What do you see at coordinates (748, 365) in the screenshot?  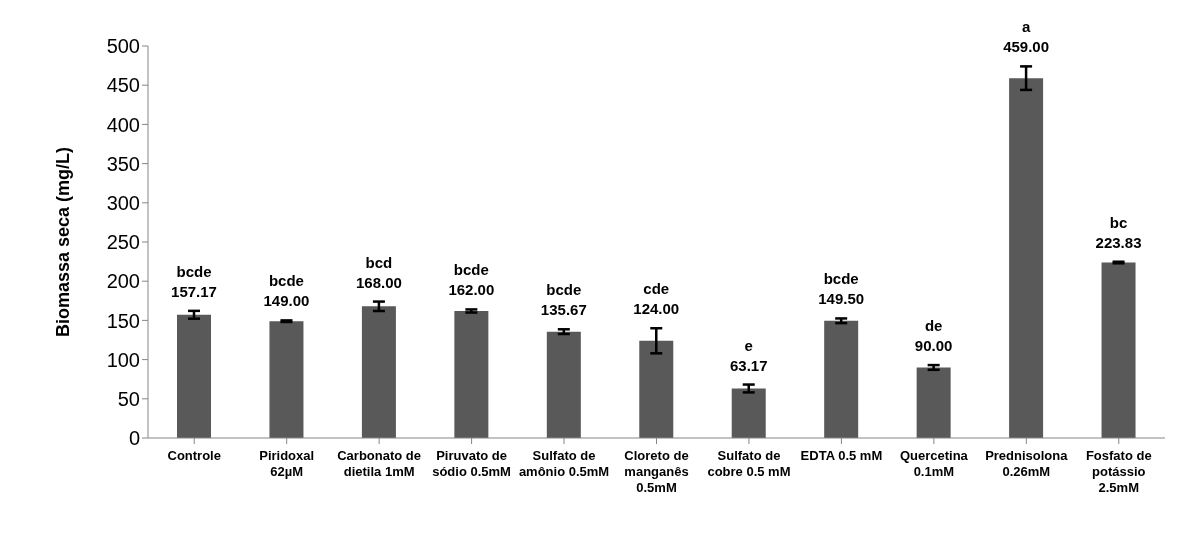 I see `data-label: 63.17` at bounding box center [748, 365].